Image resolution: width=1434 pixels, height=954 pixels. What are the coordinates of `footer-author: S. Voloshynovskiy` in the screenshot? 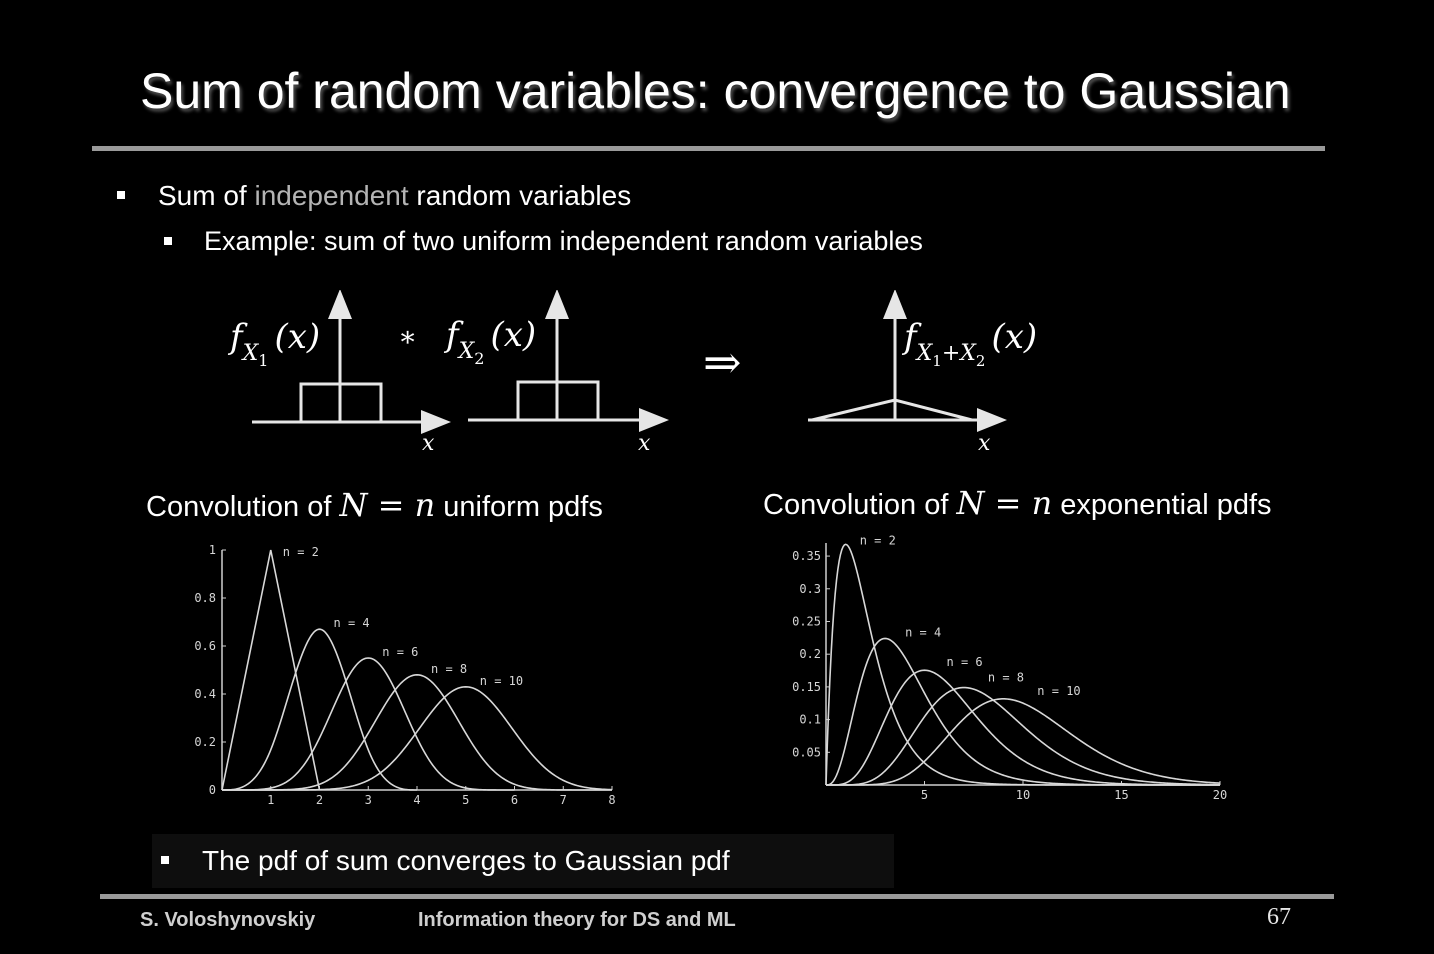 It's located at (228, 920).